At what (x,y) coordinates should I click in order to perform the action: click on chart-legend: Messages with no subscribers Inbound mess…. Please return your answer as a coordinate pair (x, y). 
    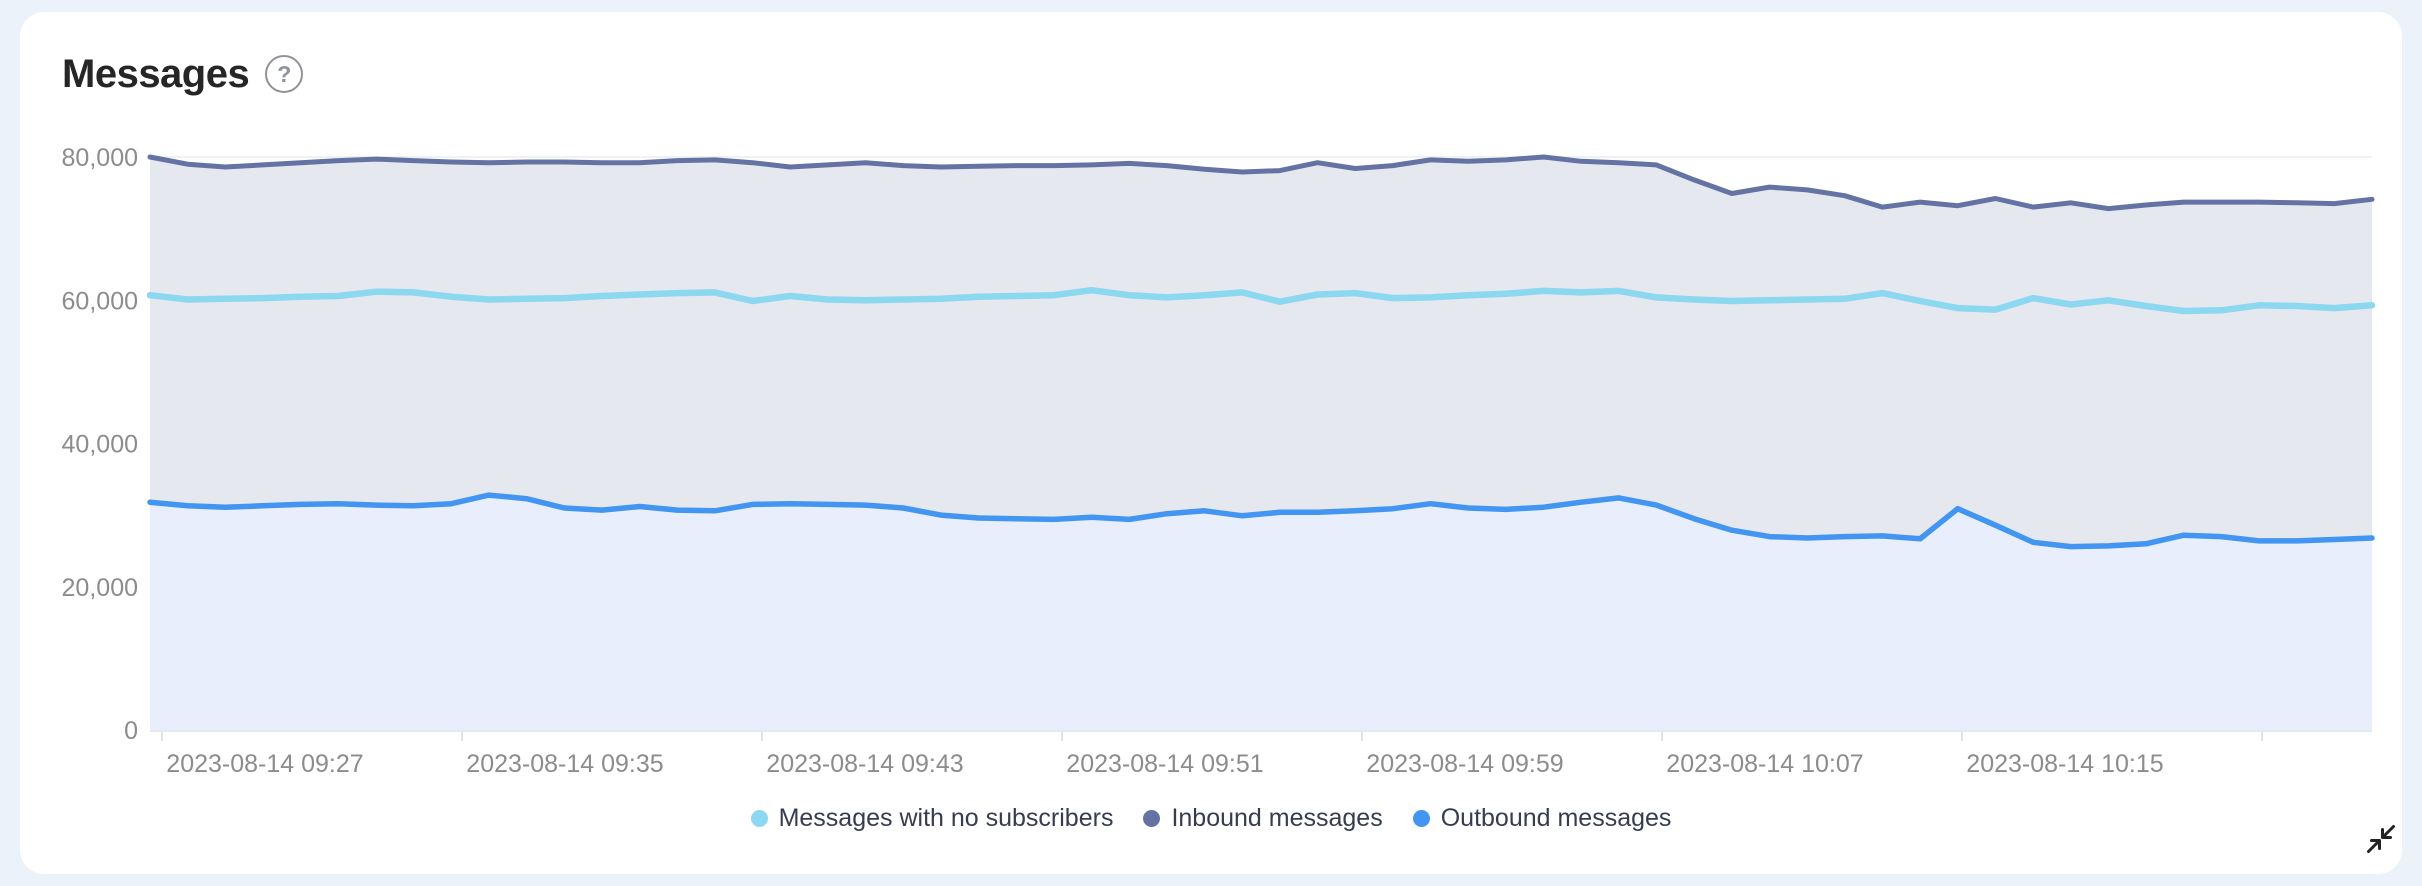
    Looking at the image, I should click on (1211, 818).